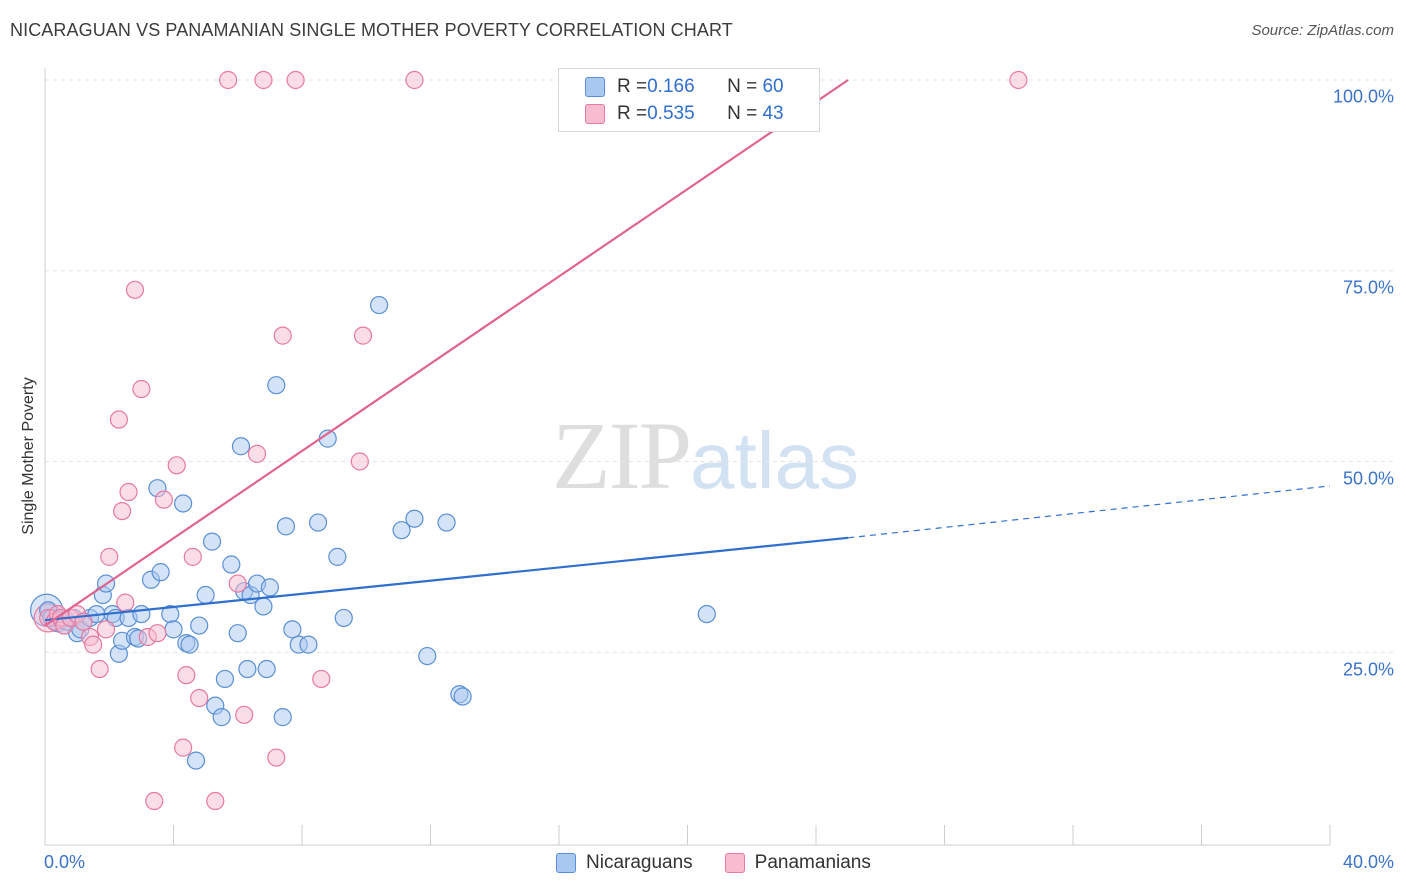 The width and height of the screenshot is (1406, 892). I want to click on legend-row-panamanians: R = 0.535 N = 43, so click(684, 114).